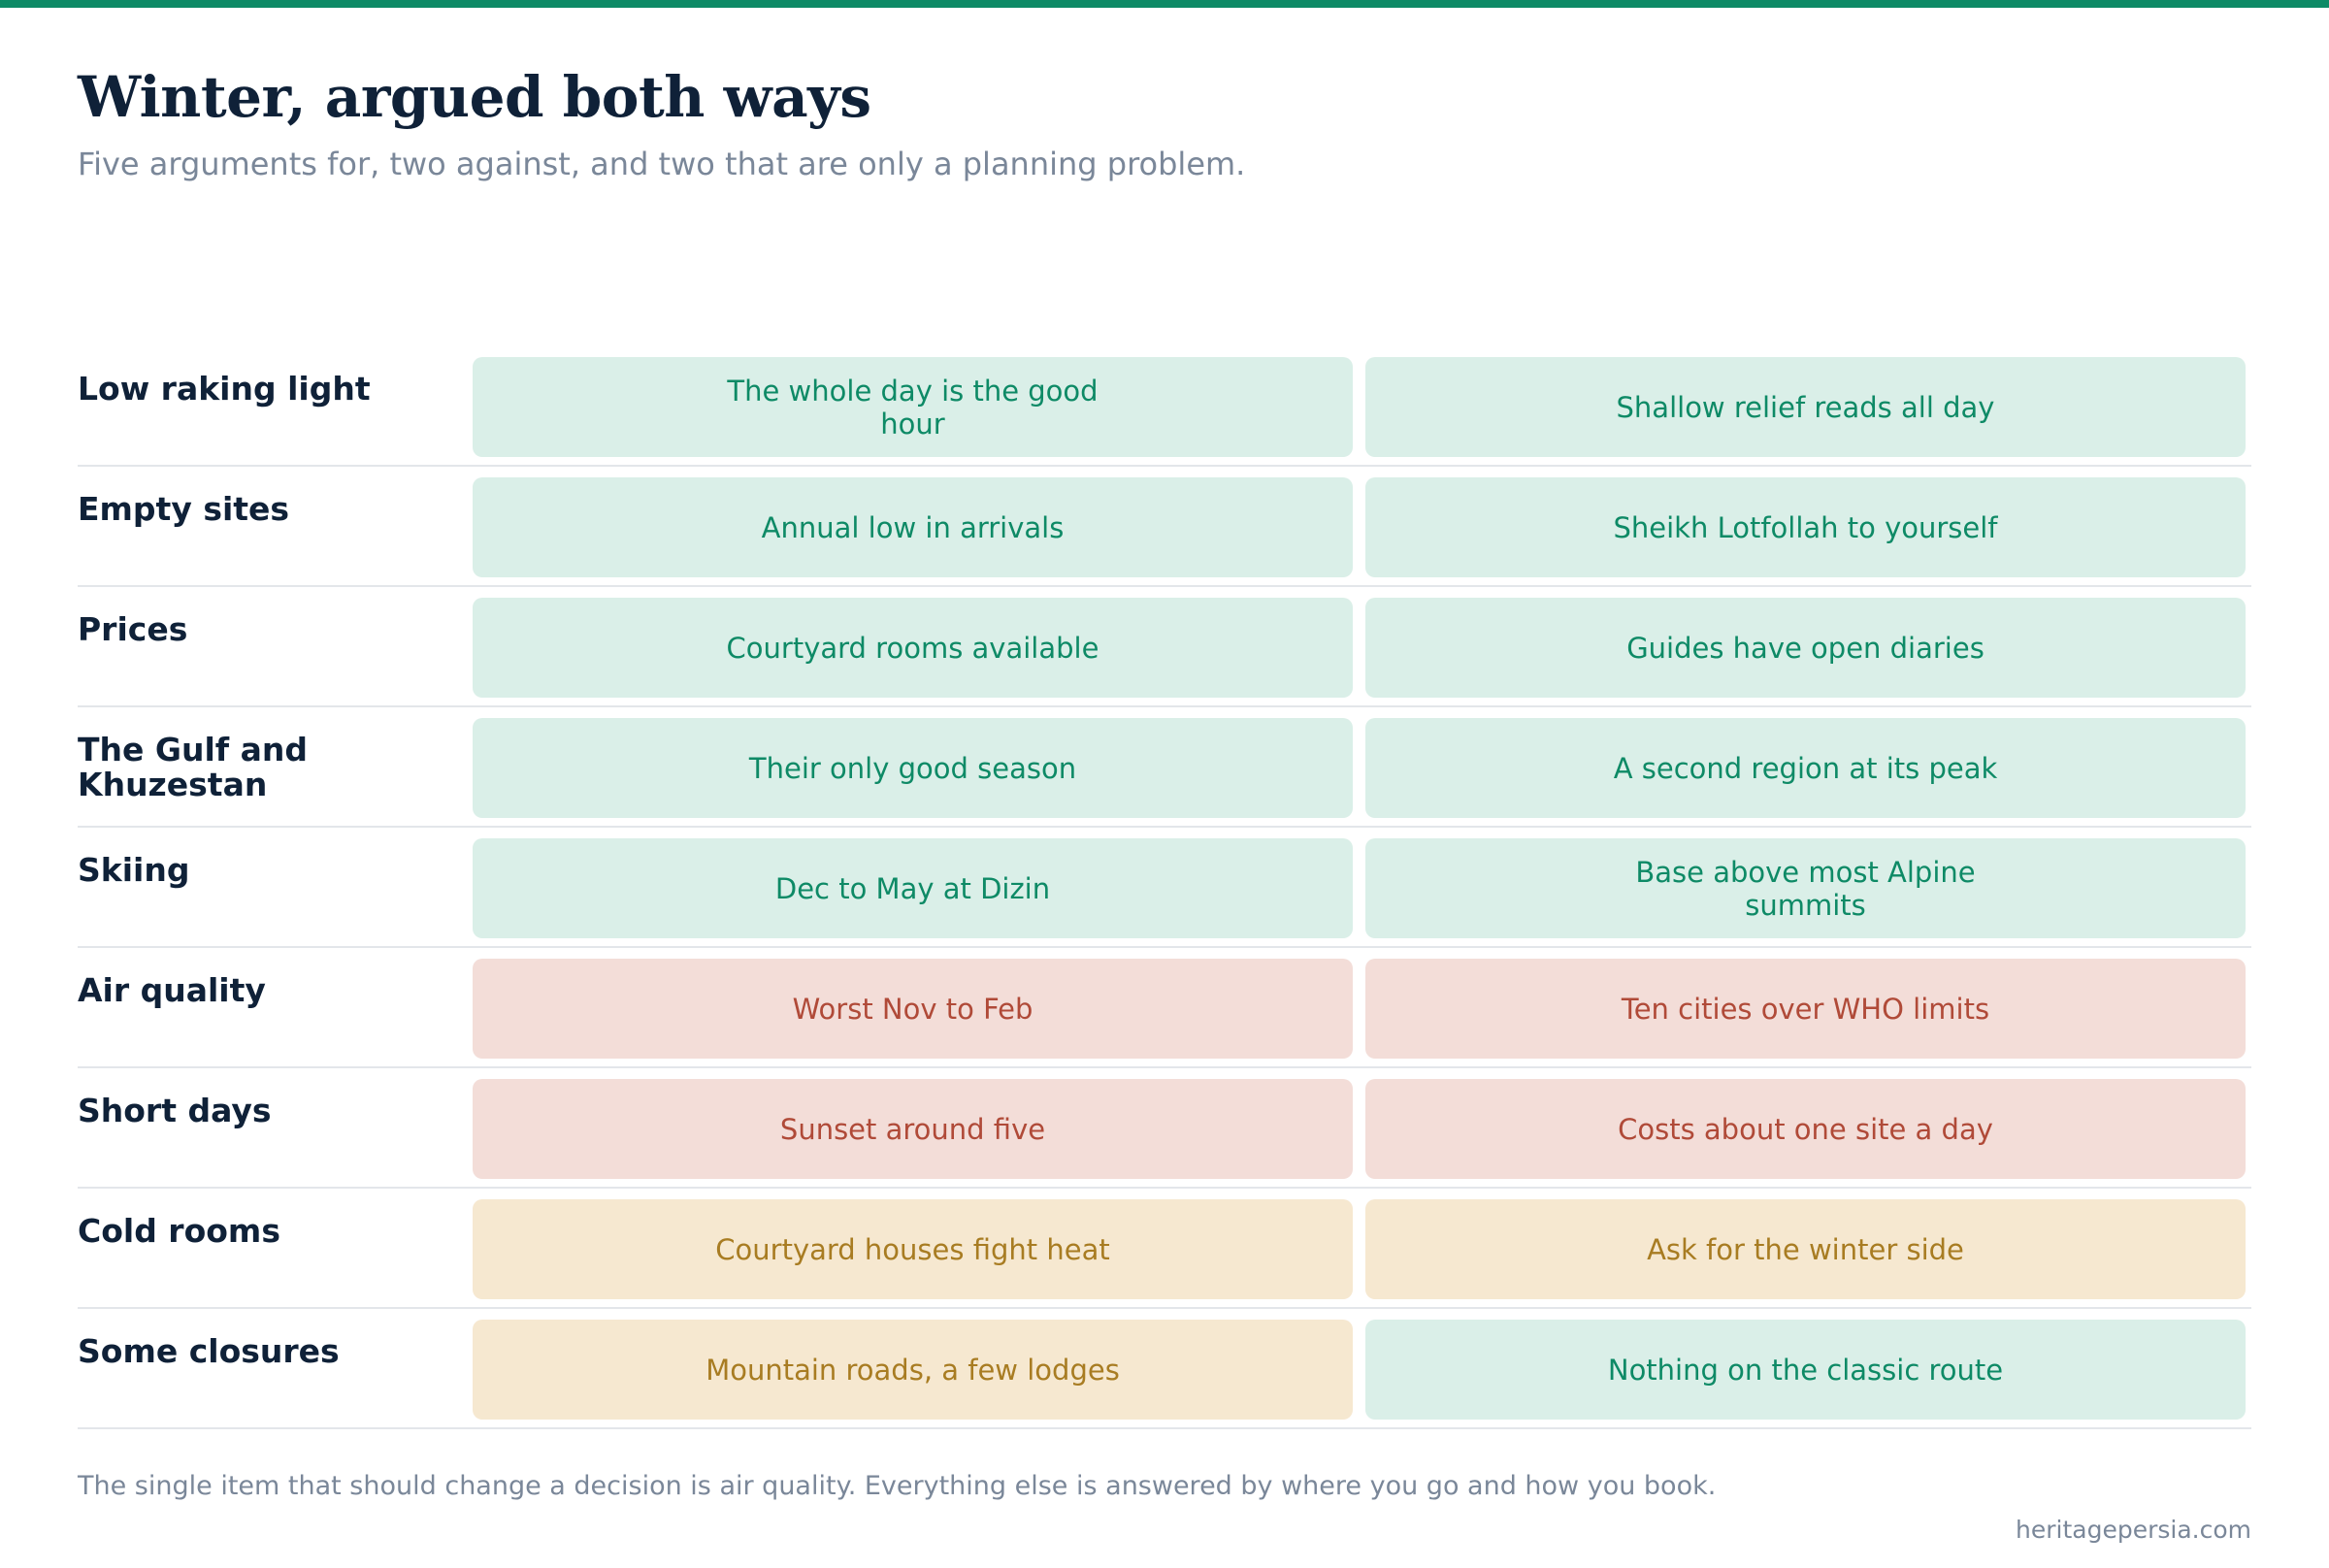 The width and height of the screenshot is (2329, 1568). I want to click on argument-cell: Annual low in arrivals, so click(913, 527).